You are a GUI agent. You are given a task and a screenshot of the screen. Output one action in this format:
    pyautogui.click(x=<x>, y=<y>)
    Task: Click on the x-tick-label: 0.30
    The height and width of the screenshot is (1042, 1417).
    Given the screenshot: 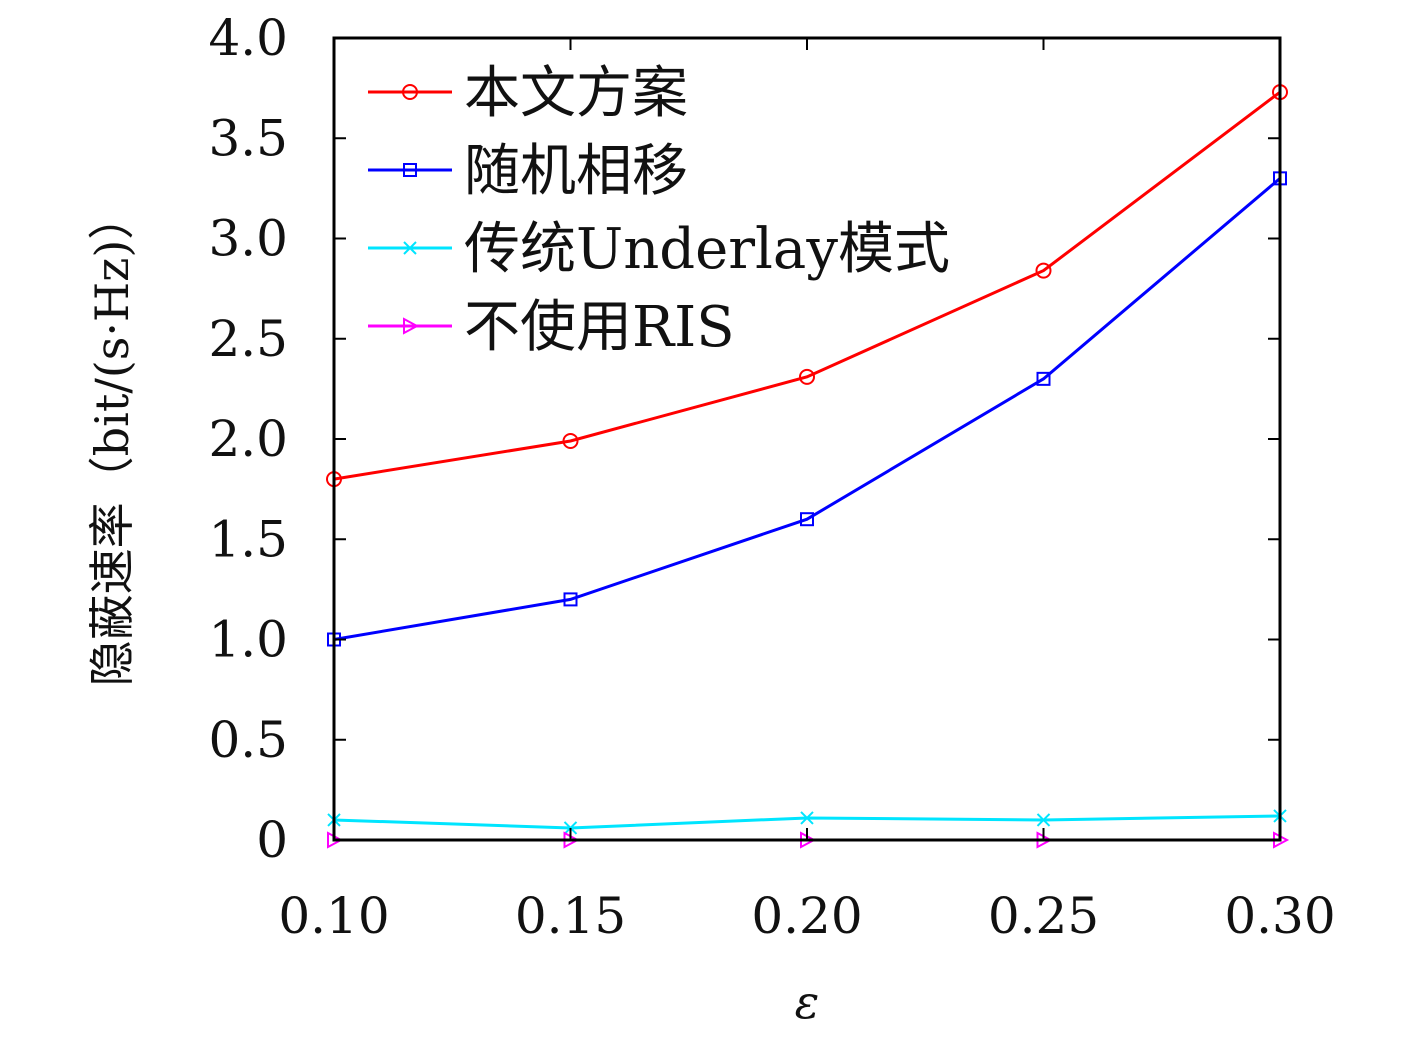 What is the action you would take?
    pyautogui.click(x=1279, y=916)
    